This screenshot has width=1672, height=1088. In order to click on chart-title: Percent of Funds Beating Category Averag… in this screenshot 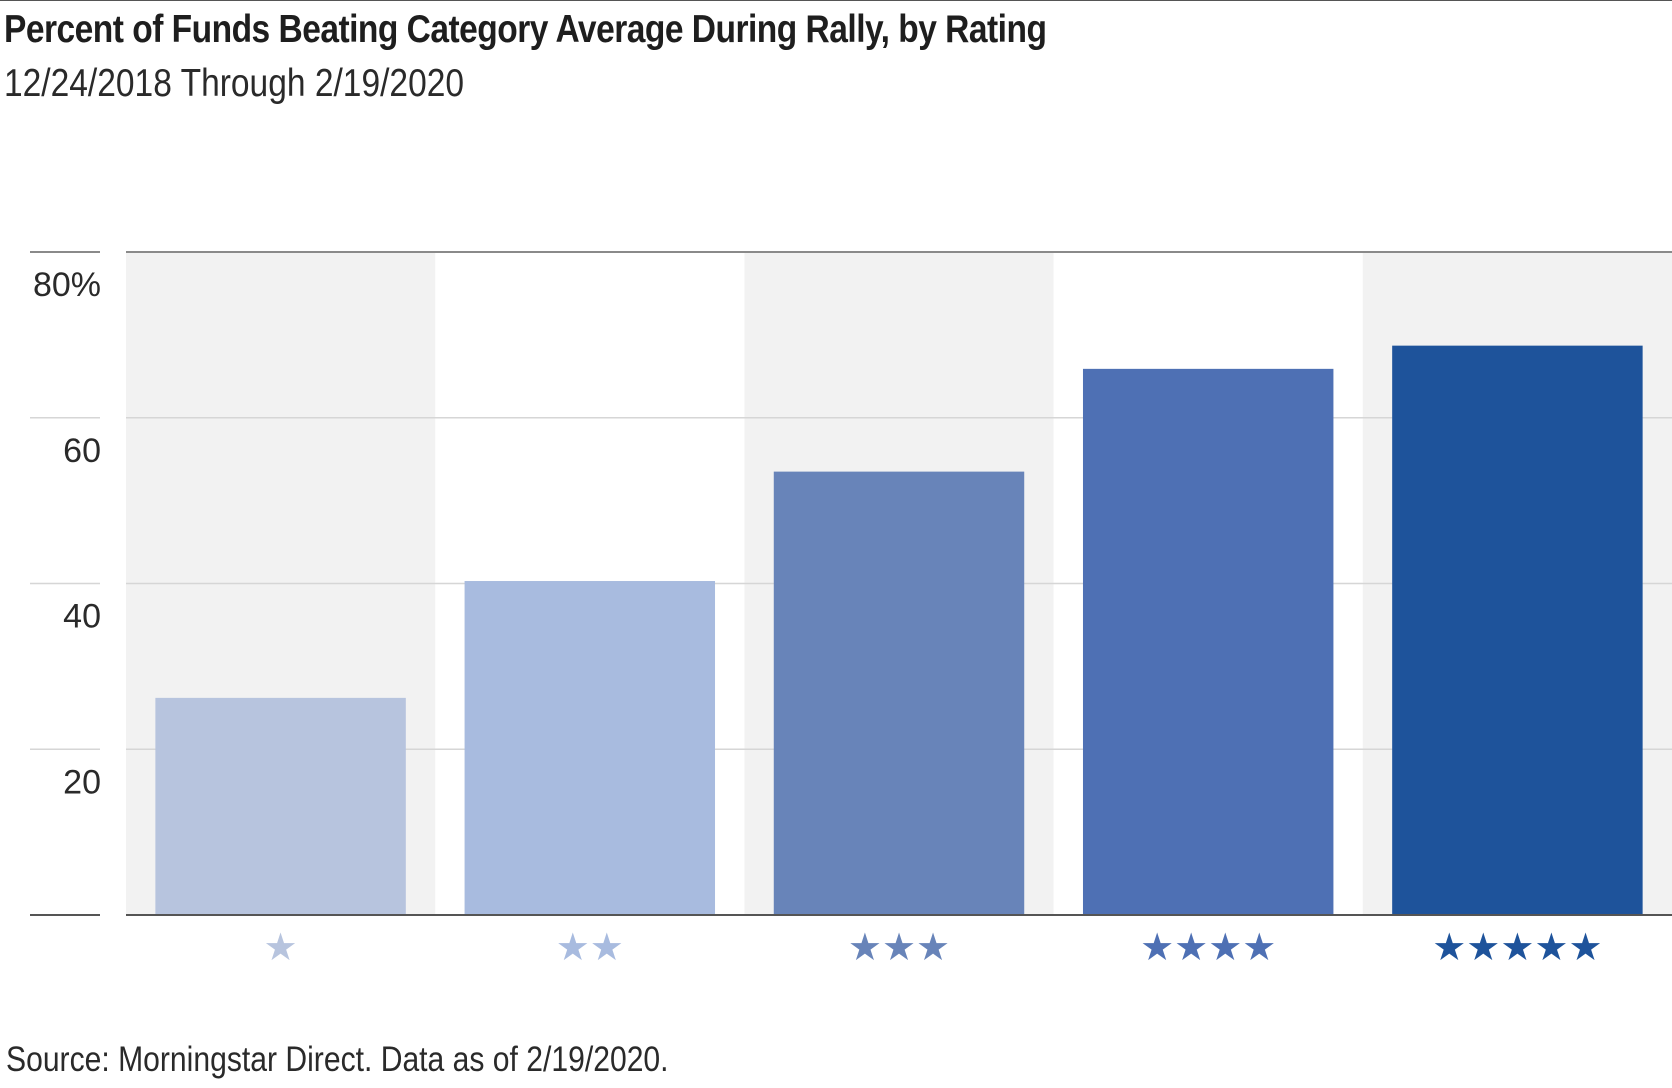, I will do `click(525, 29)`.